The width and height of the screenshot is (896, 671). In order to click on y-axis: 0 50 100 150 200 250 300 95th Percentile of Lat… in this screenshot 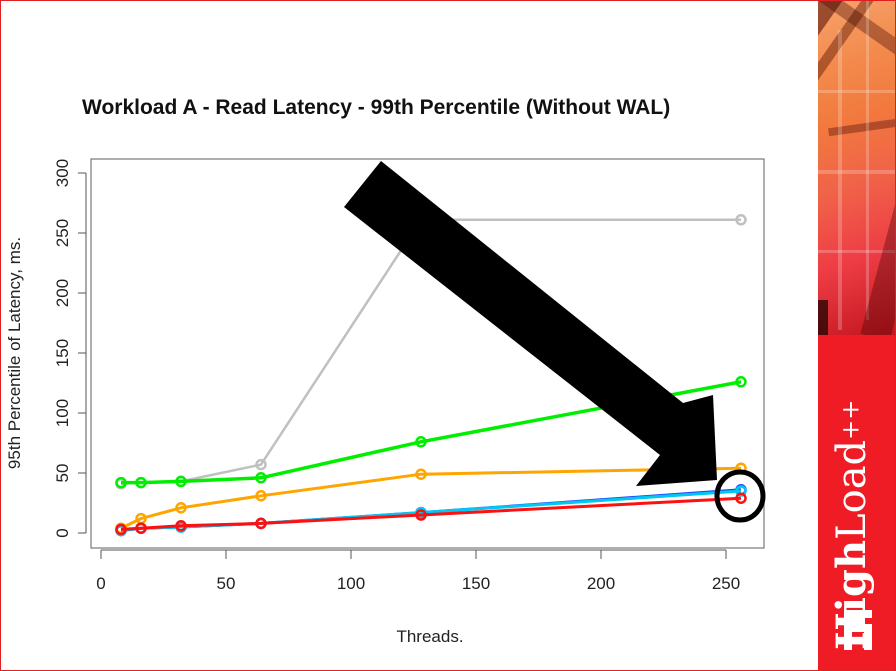, I will do `click(46, 348)`.